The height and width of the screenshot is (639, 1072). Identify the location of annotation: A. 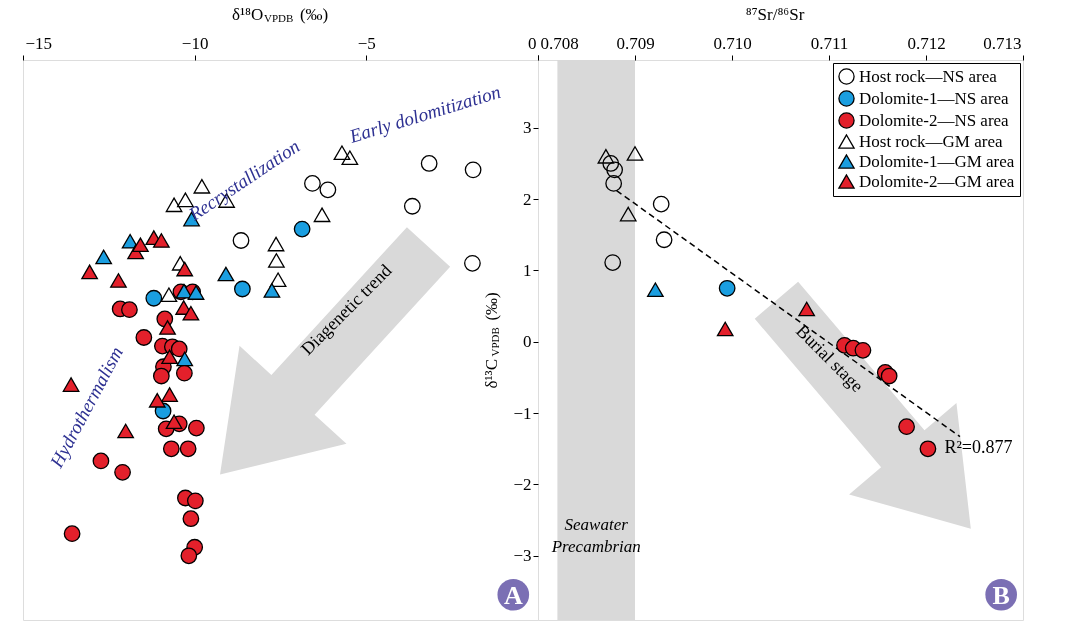
(513, 595).